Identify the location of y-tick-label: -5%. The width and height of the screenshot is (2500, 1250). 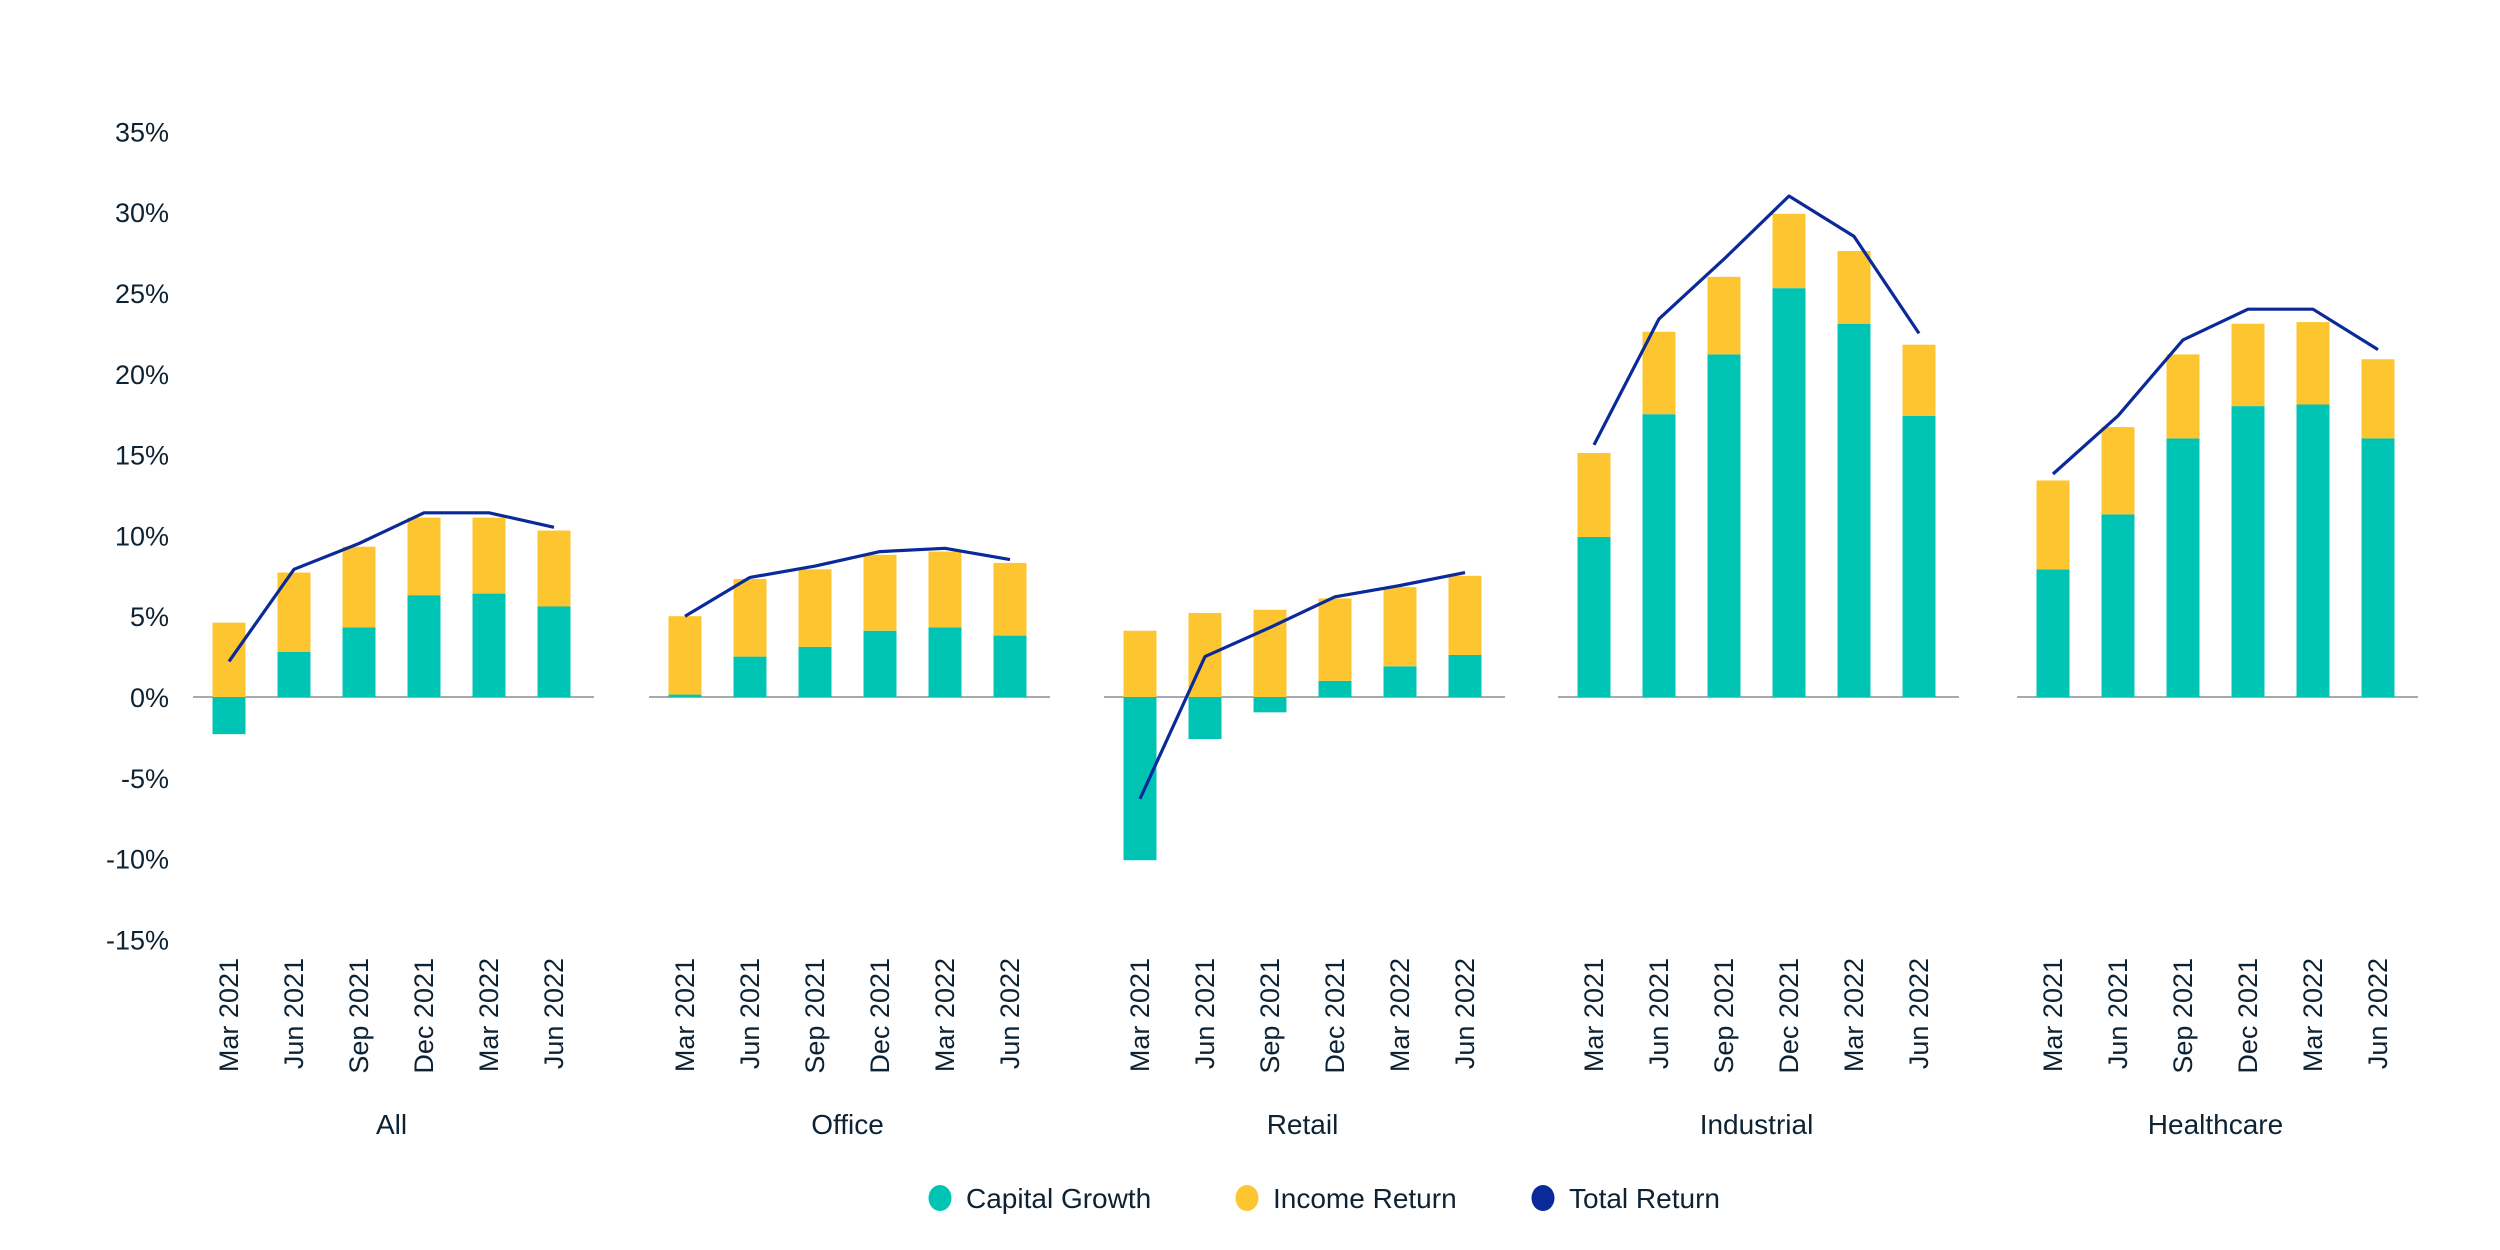
(145, 779).